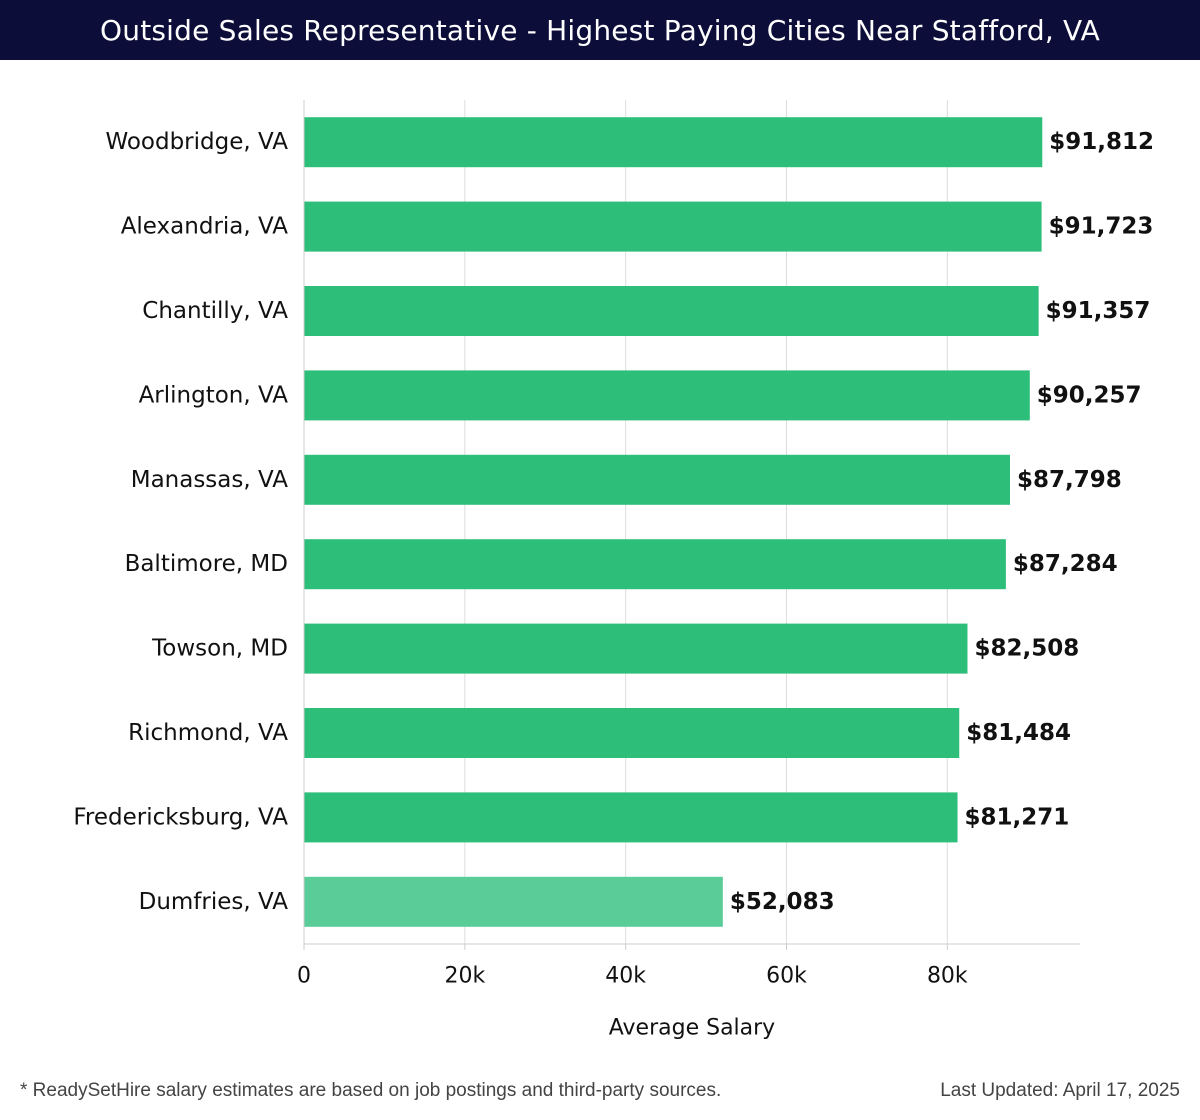 This screenshot has width=1200, height=1120. What do you see at coordinates (1026, 649) in the screenshot?
I see `bar-value-label-6: $82,508` at bounding box center [1026, 649].